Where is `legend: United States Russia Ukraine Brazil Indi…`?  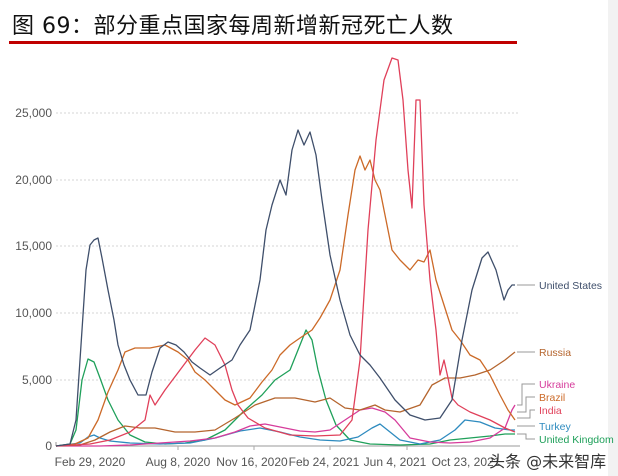
legend: United States Russia Ukraine Brazil Indi… is located at coordinates (576, 363).